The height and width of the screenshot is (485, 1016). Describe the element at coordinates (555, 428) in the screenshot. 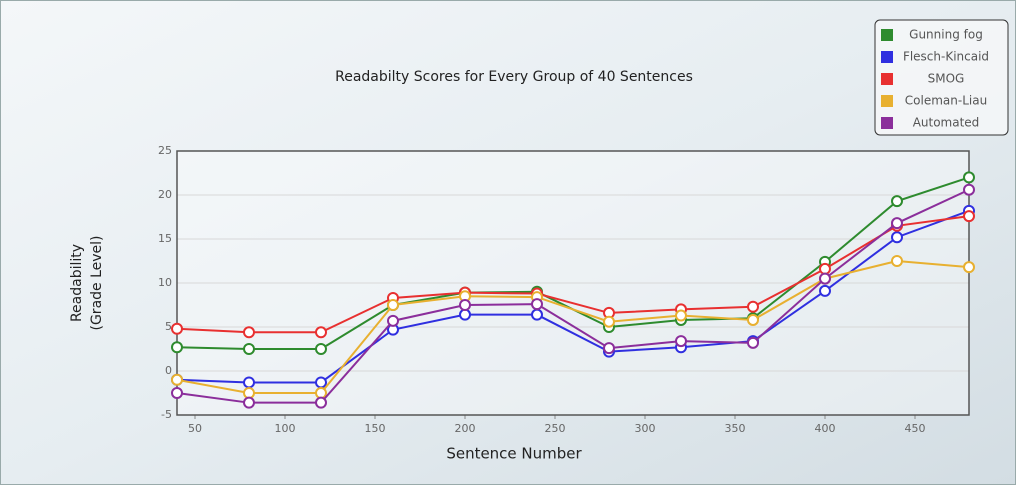

I see `x-tick-label: 250` at that location.